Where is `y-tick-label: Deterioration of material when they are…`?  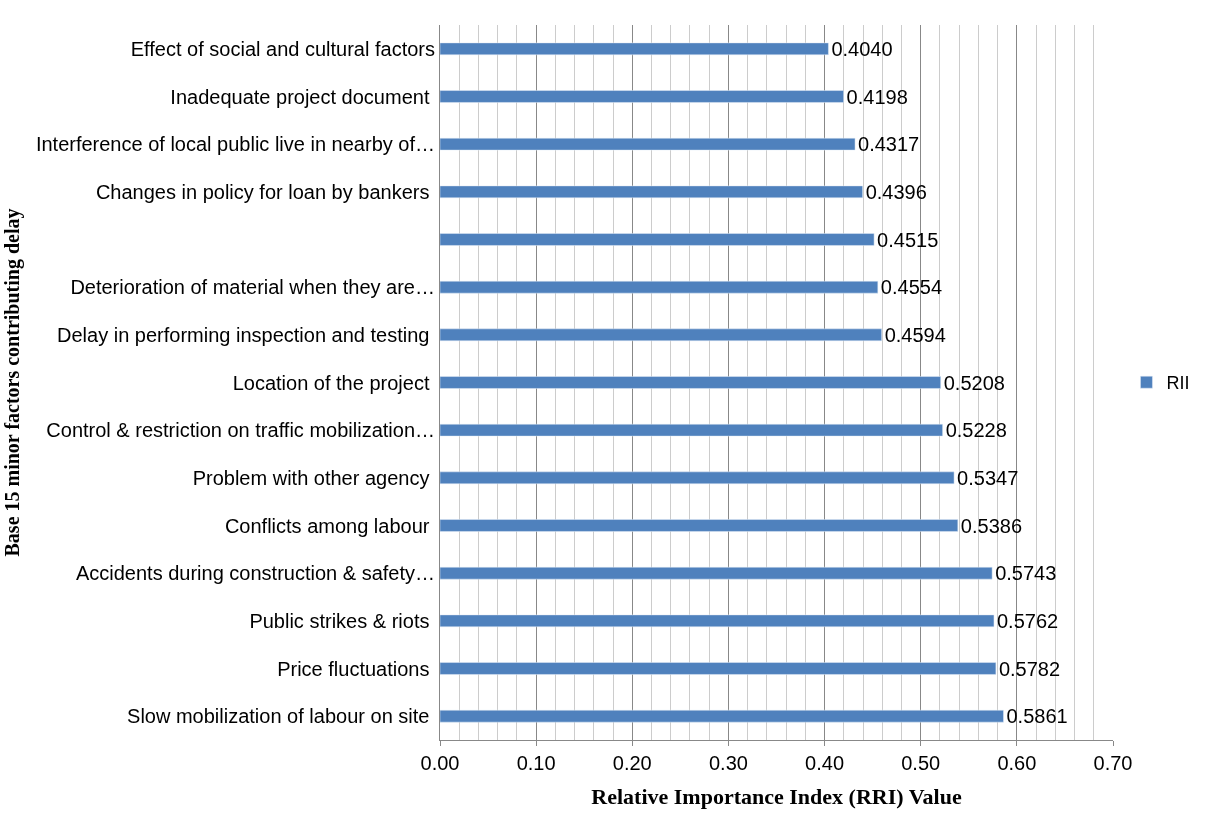
y-tick-label: Deterioration of material when they are… is located at coordinates (252, 287).